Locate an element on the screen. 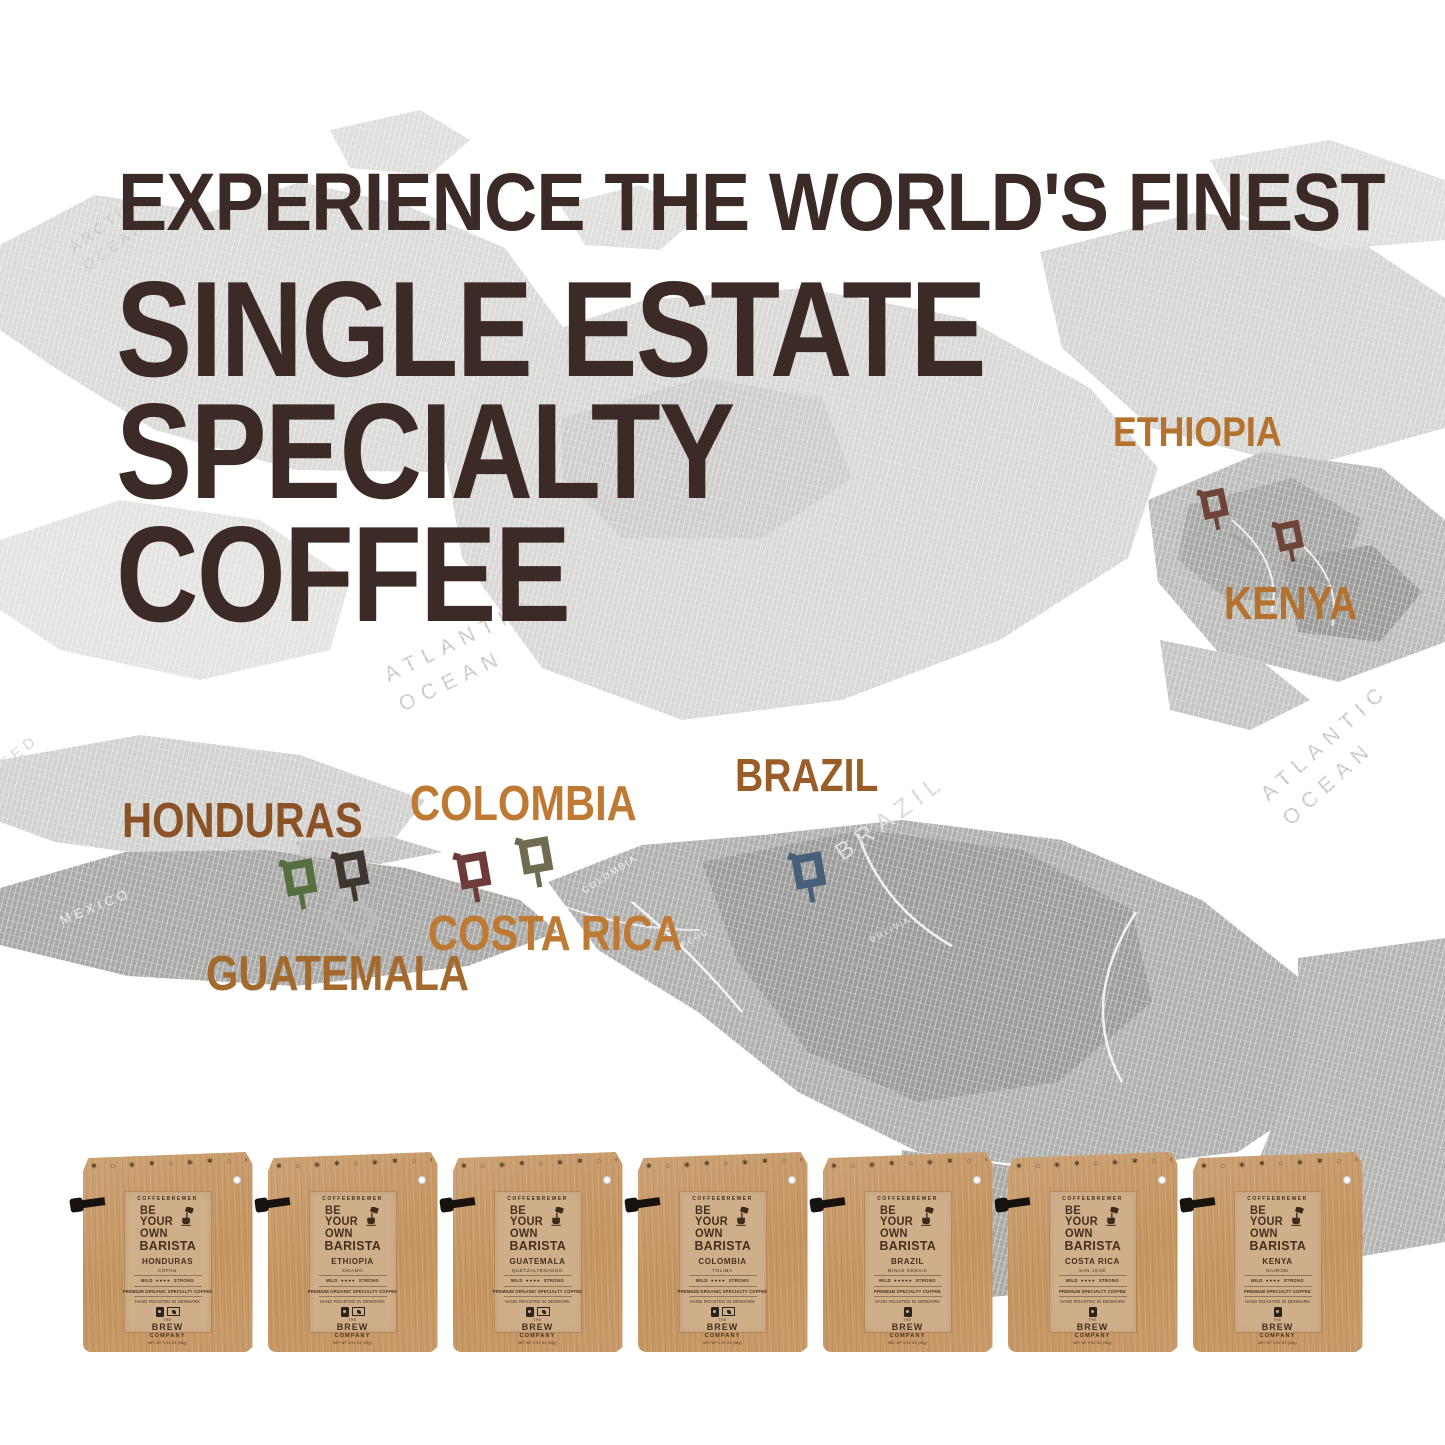  bag-country: KENYA is located at coordinates (1277, 1262).